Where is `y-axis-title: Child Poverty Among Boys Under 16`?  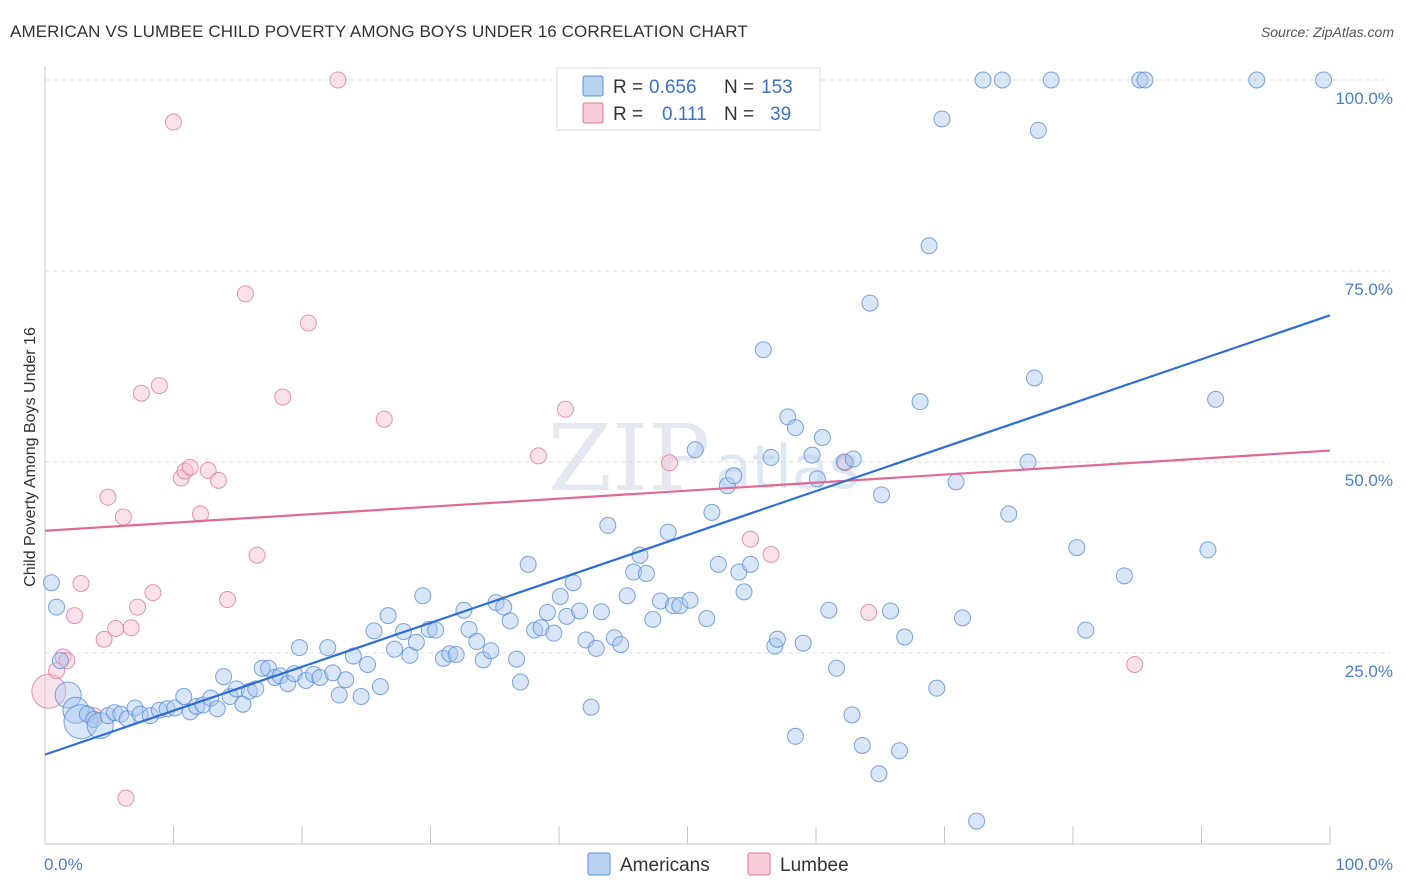 y-axis-title: Child Poverty Among Boys Under 16 is located at coordinates (30, 457).